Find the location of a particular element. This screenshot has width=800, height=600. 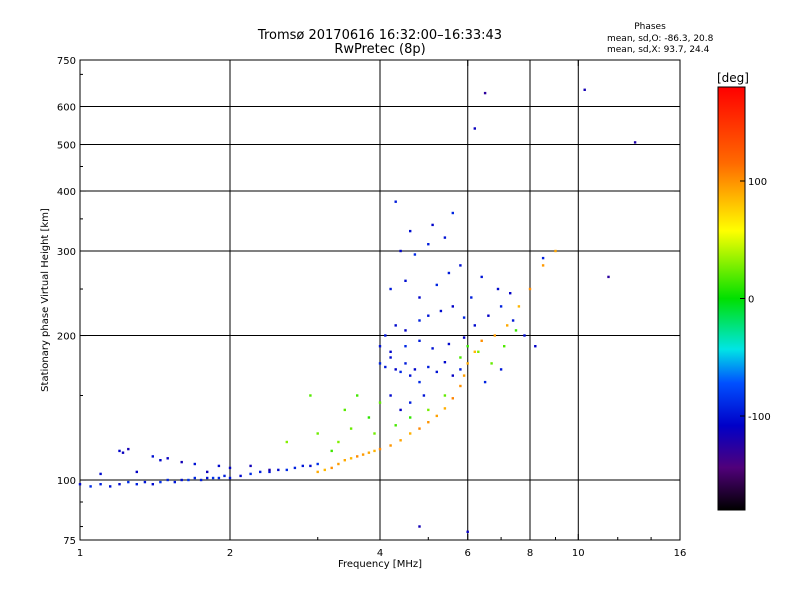

colorbar-tick-label: -100 is located at coordinates (759, 417).